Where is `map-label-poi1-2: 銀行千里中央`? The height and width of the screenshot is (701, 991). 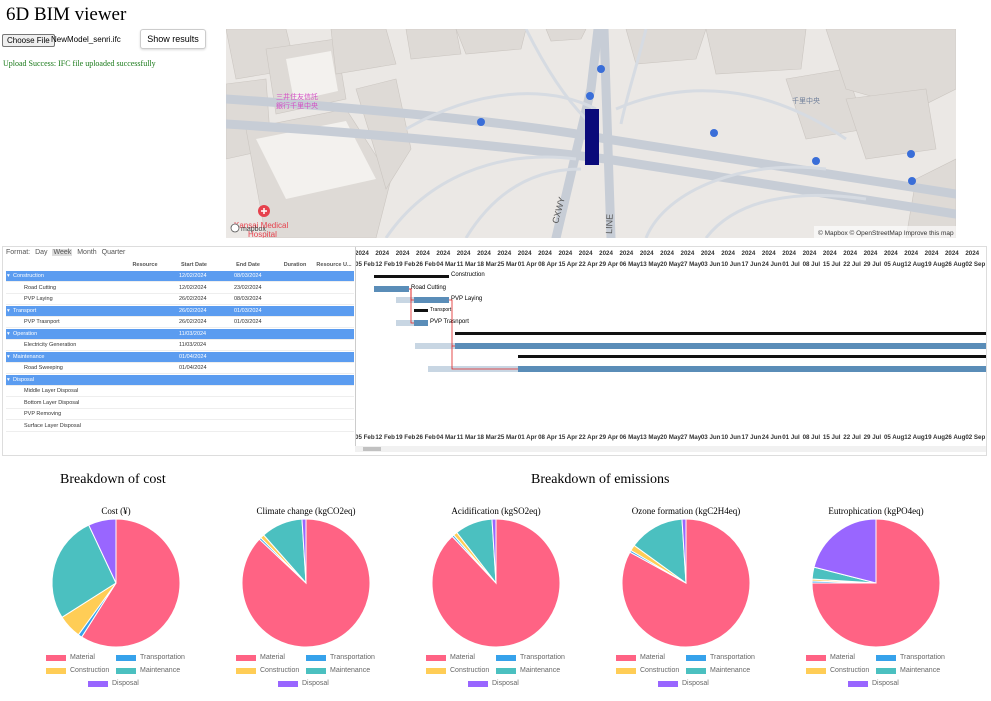
map-label-poi1-2: 銀行千里中央 is located at coordinates (297, 105).